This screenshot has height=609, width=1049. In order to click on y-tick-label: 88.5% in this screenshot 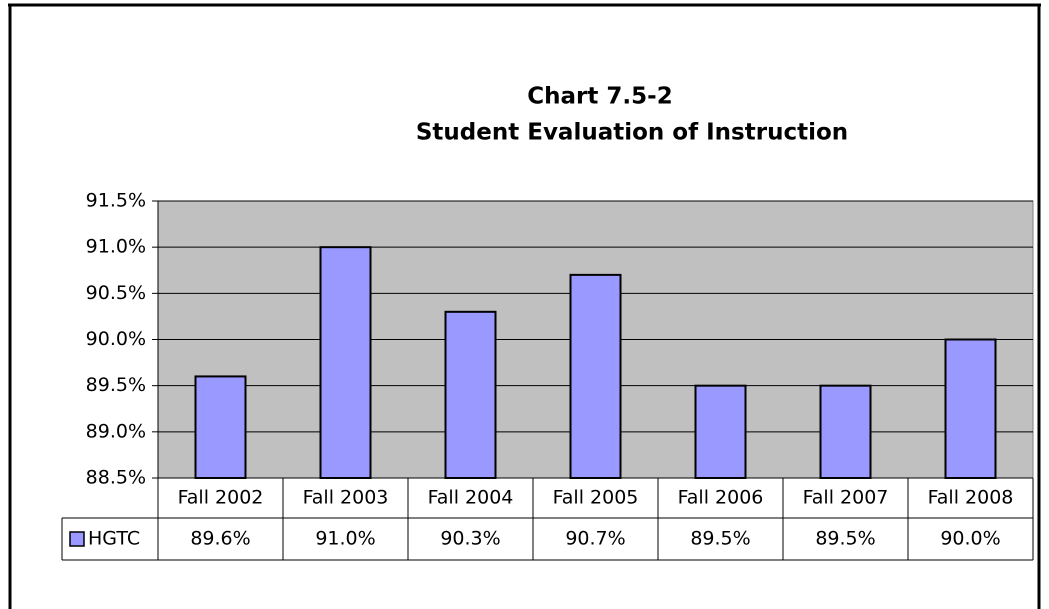, I will do `click(116, 478)`.